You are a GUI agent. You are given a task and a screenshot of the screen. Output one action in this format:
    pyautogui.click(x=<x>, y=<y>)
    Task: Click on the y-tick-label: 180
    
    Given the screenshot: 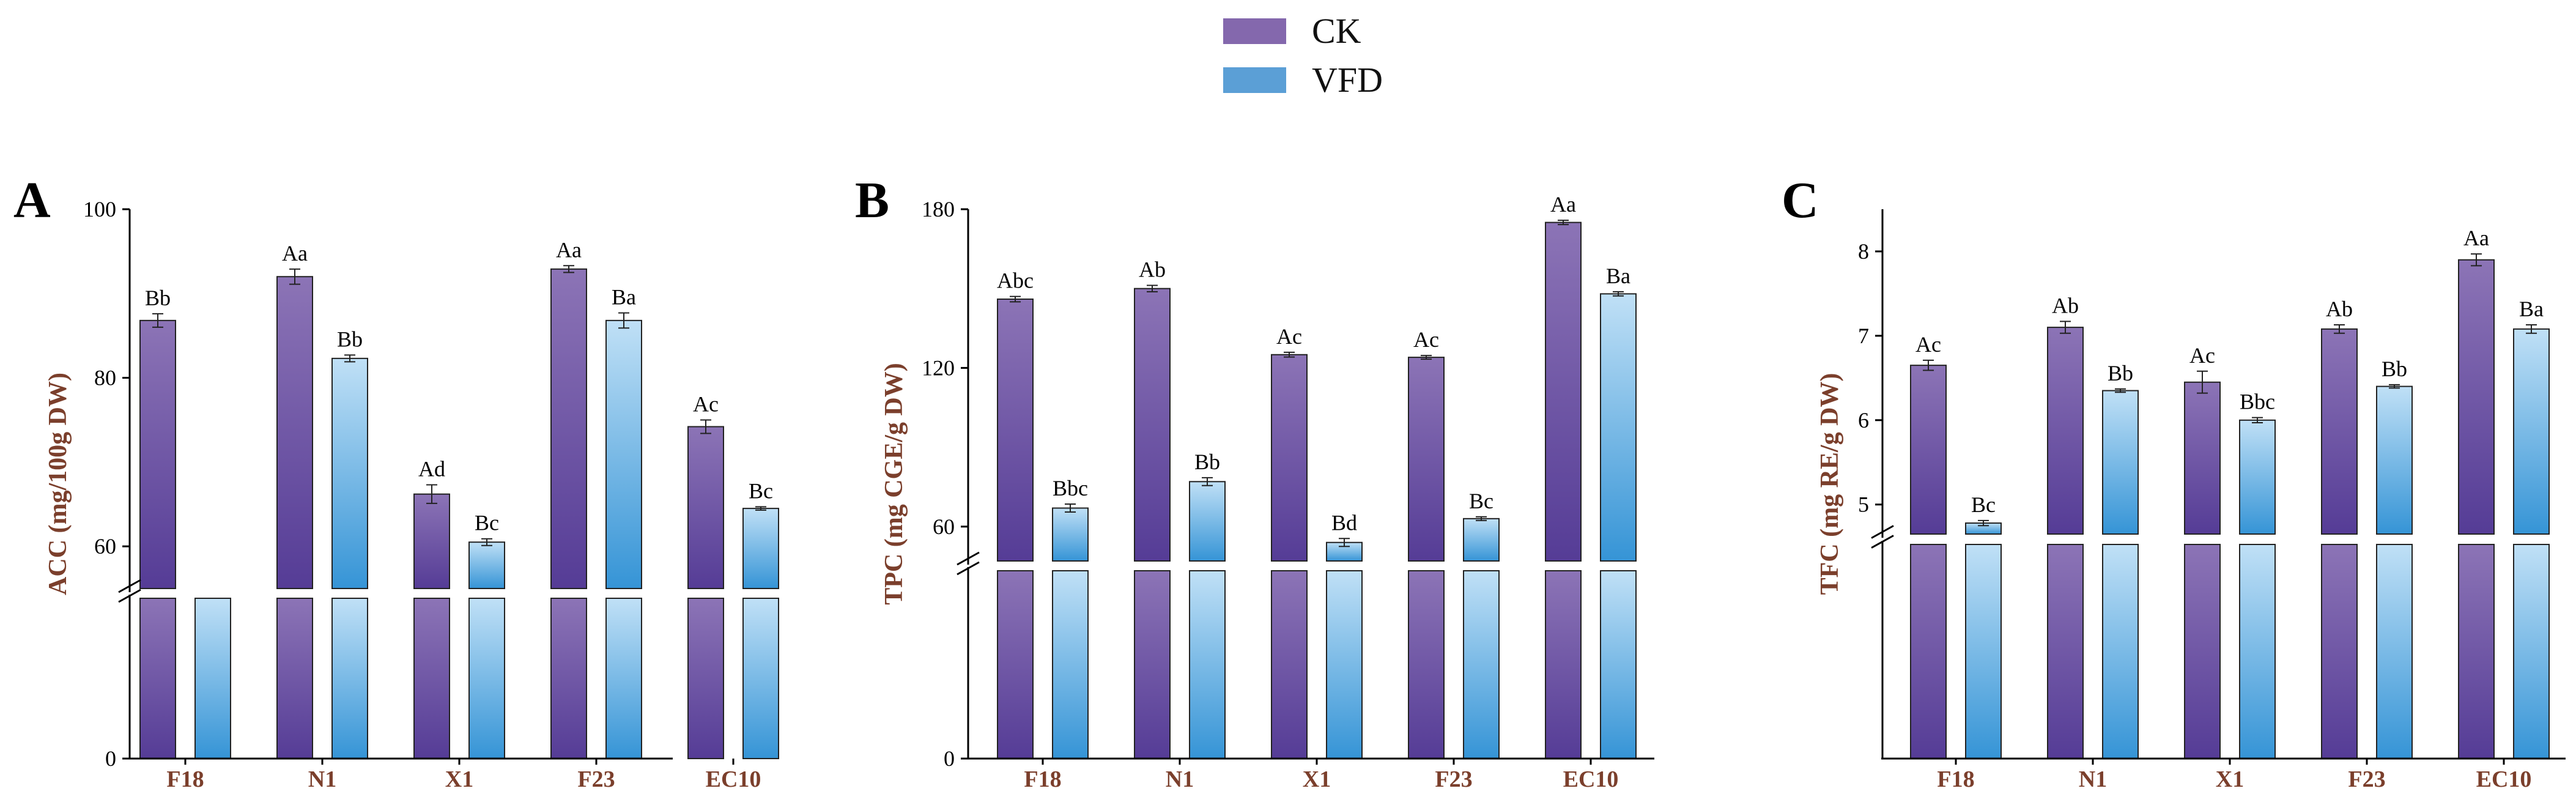 What is the action you would take?
    pyautogui.click(x=938, y=209)
    